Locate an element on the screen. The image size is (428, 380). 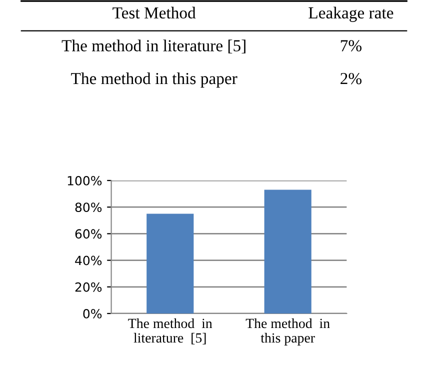
text: The method in literature [5] is located at coordinates (154, 47).